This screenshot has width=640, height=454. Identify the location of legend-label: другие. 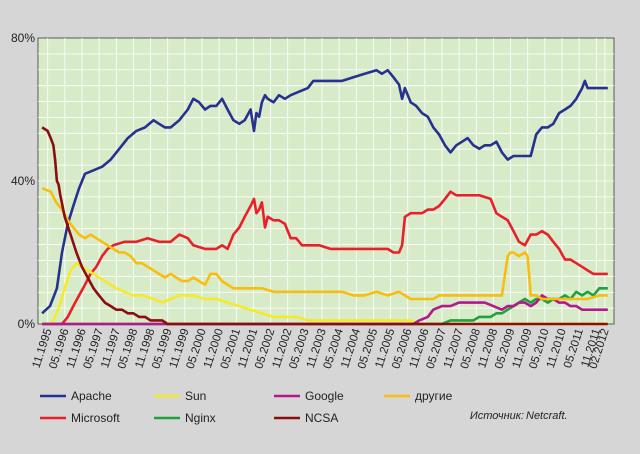
(434, 396).